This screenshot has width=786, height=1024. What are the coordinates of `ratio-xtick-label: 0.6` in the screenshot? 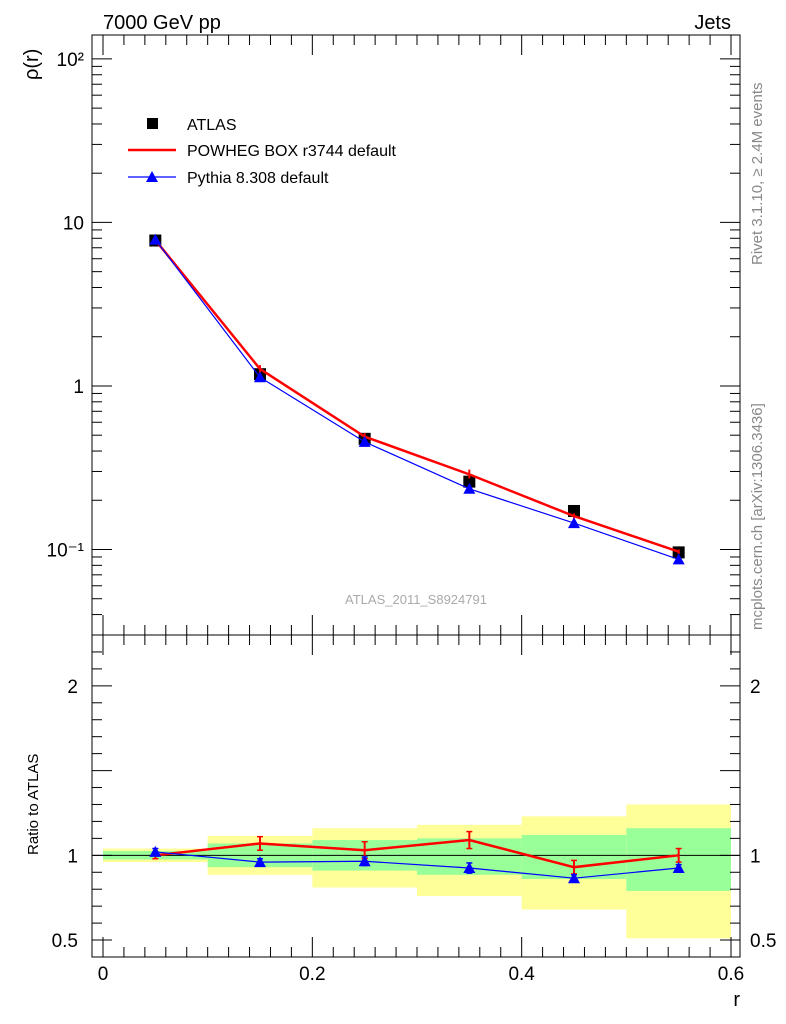 It's located at (731, 974).